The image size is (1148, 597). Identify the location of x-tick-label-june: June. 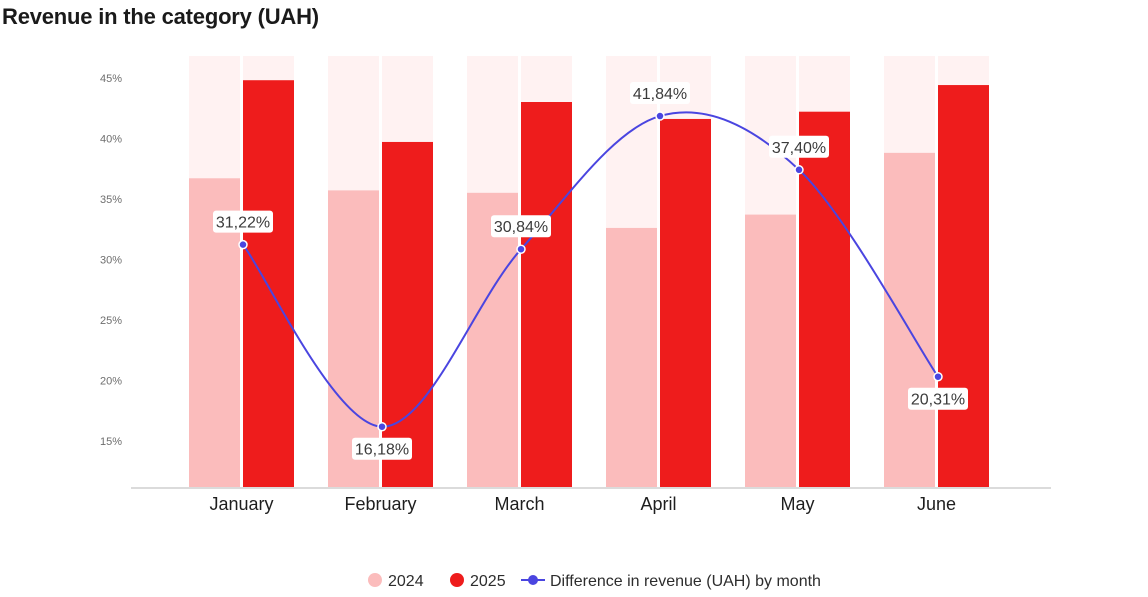
(936, 504).